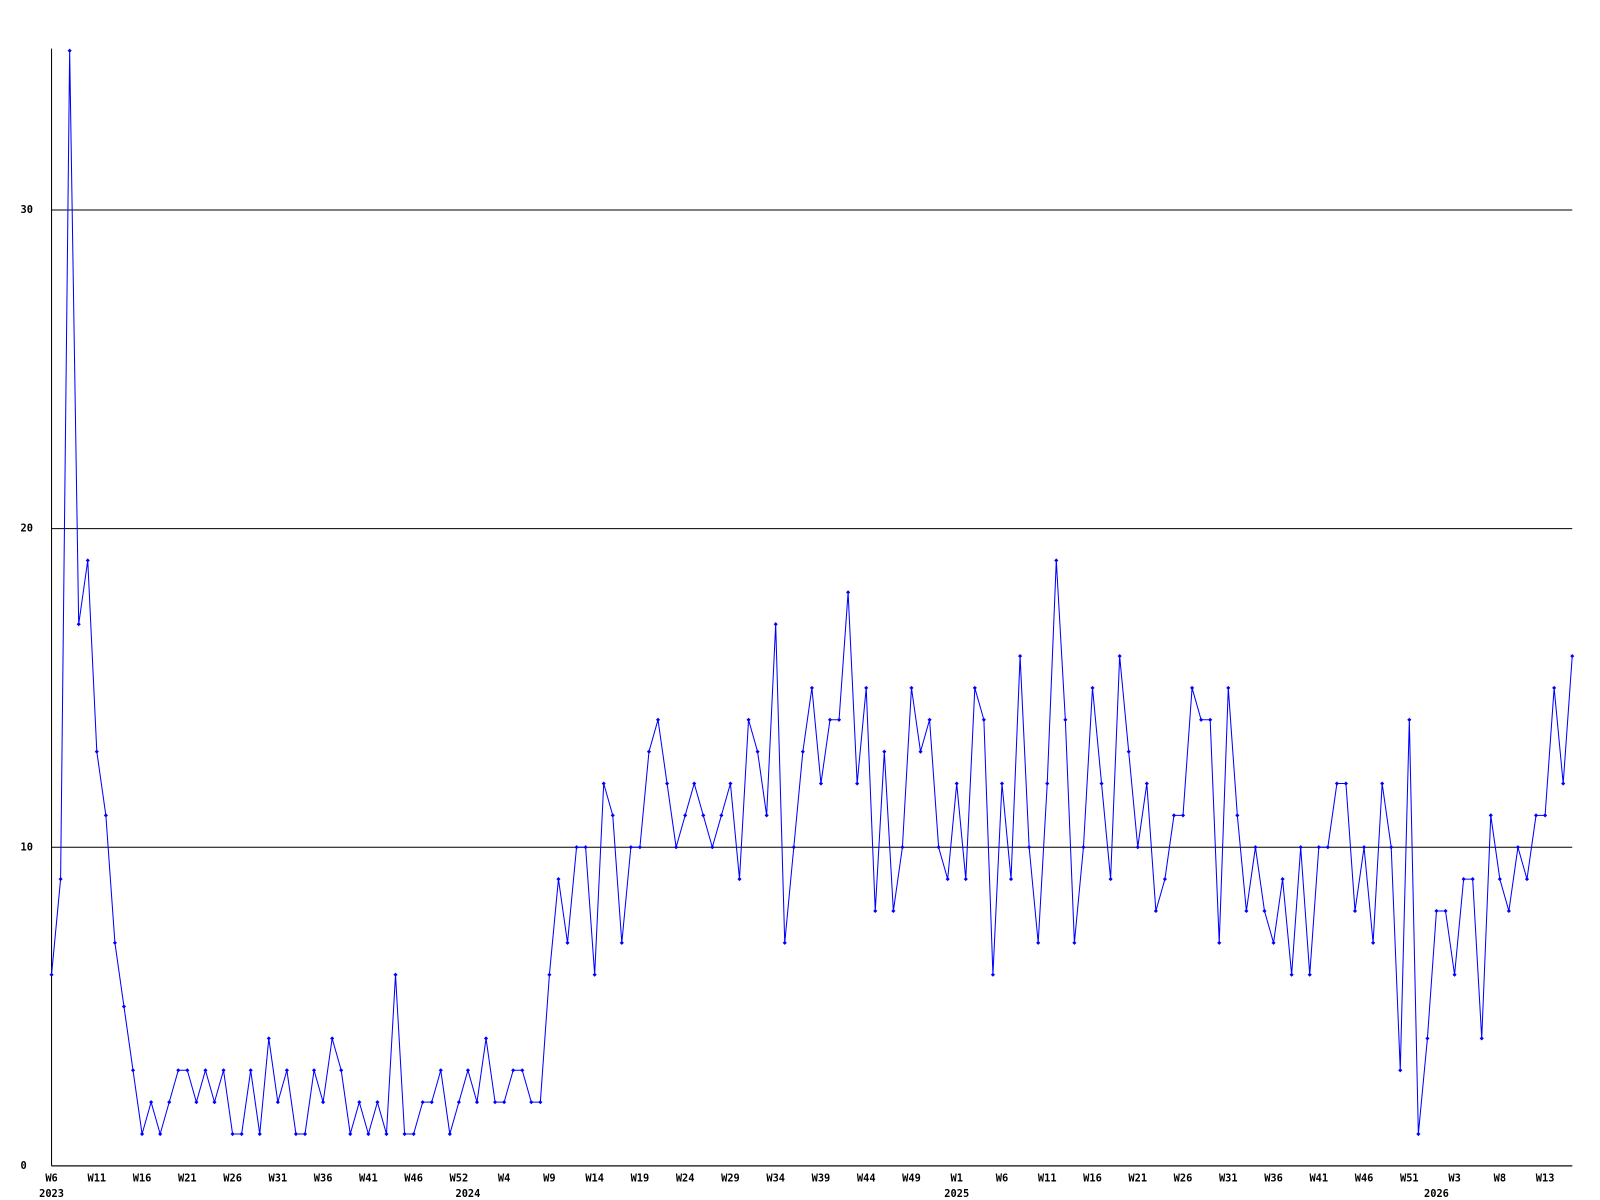 The height and width of the screenshot is (1200, 1600). I want to click on x-tick-label: W3, so click(1454, 1178).